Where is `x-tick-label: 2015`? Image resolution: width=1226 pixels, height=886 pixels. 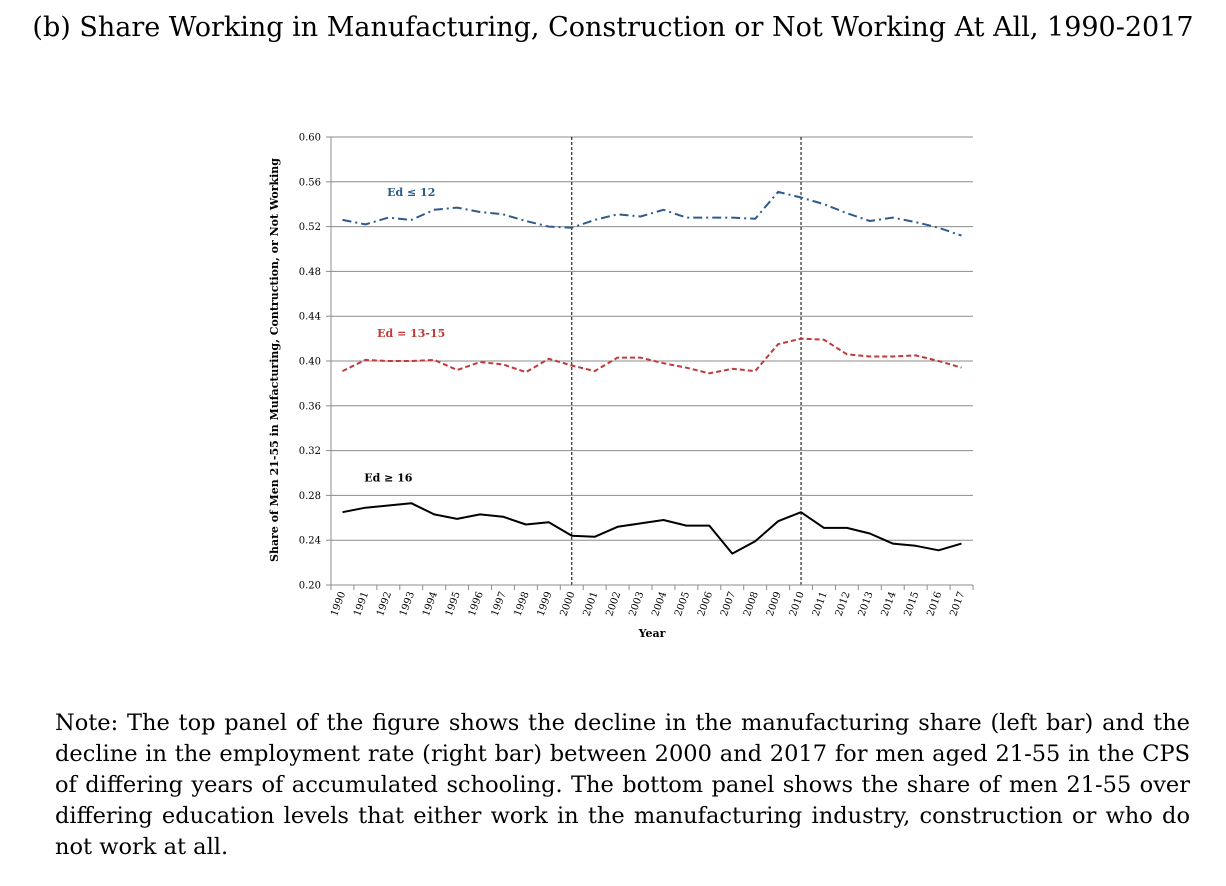
x-tick-label: 2015 is located at coordinates (911, 604).